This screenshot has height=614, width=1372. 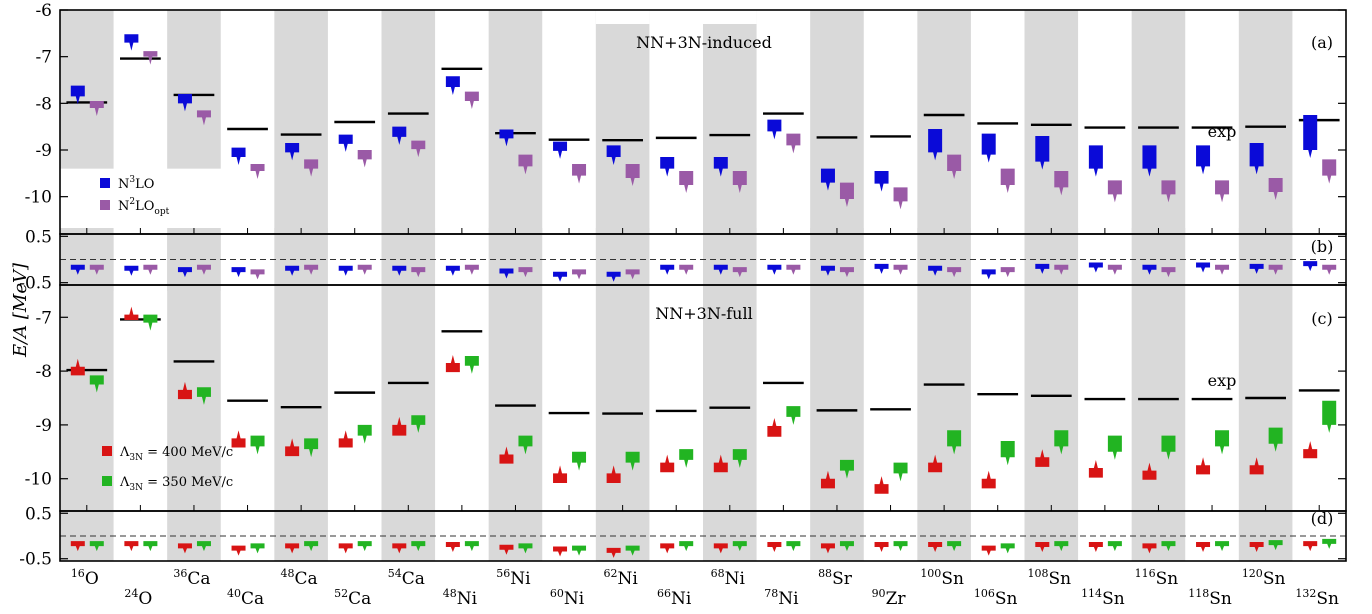 I want to click on x-tick-label: 78Ni, so click(x=781, y=598).